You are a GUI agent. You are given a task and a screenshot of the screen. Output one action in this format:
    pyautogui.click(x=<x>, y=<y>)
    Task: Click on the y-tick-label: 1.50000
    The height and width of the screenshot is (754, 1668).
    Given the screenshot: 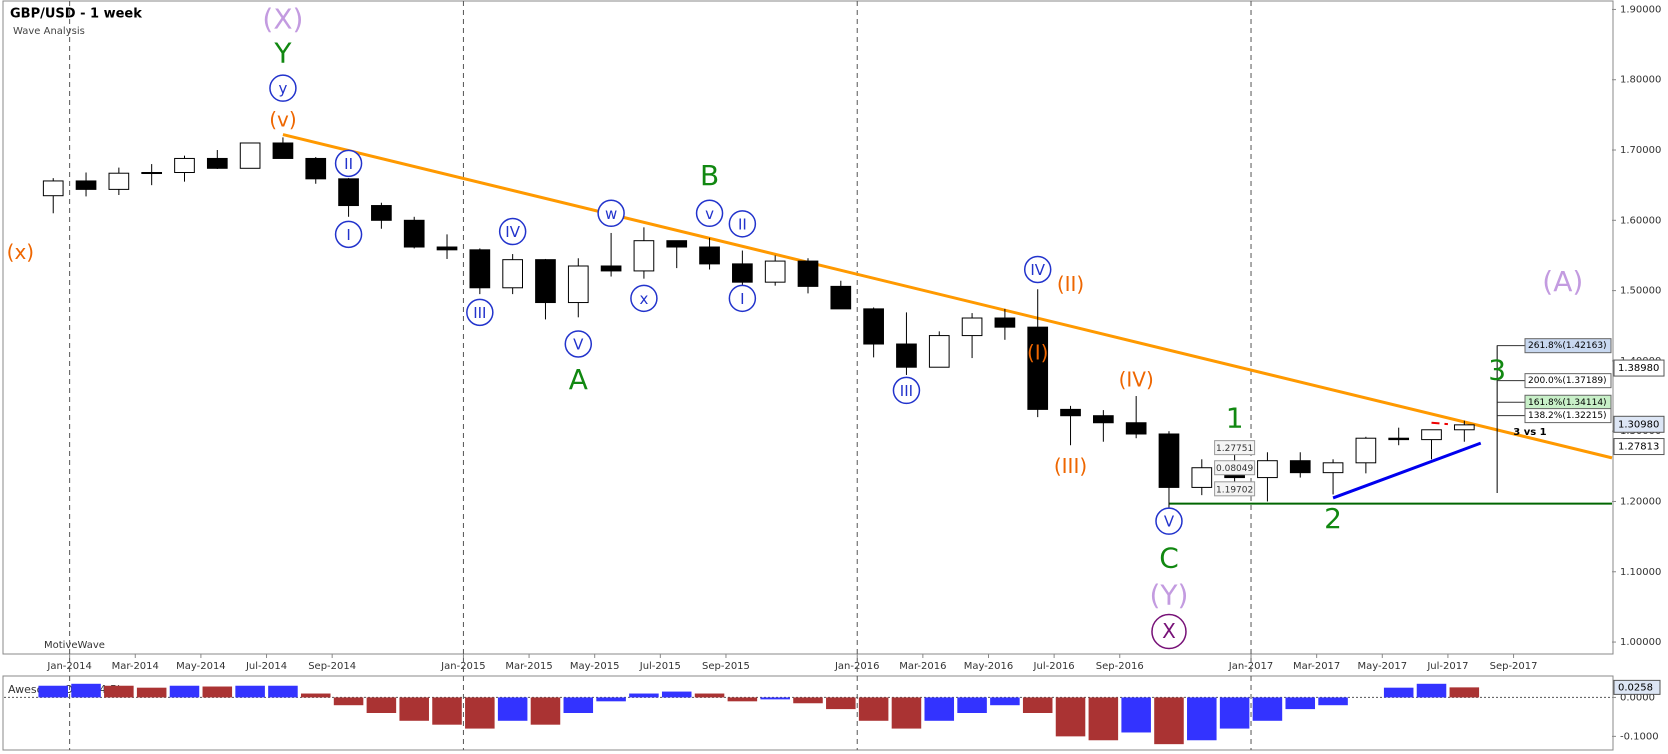 What is the action you would take?
    pyautogui.click(x=1640, y=291)
    